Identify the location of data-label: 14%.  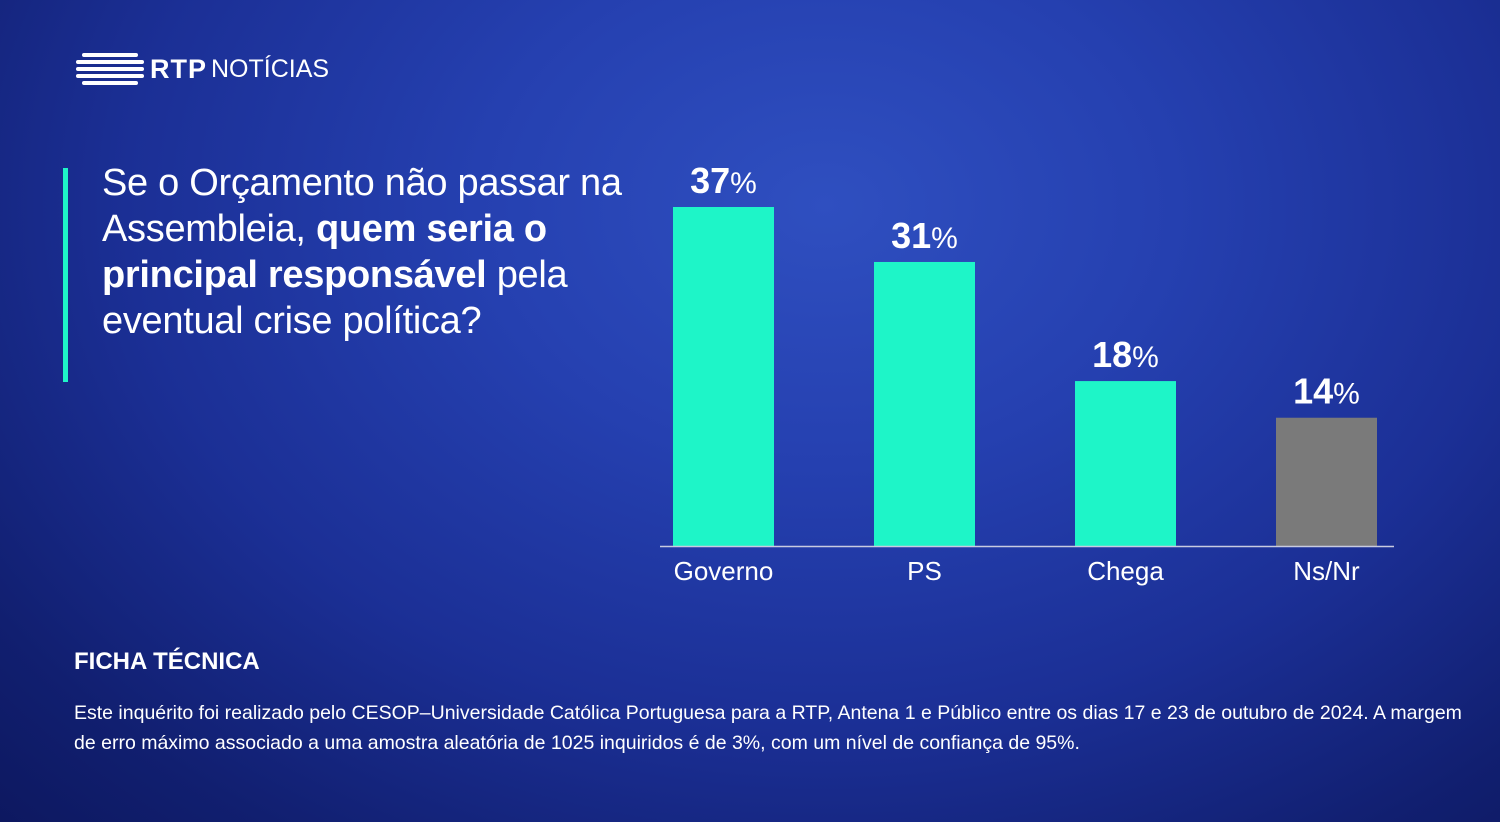
(1326, 391).